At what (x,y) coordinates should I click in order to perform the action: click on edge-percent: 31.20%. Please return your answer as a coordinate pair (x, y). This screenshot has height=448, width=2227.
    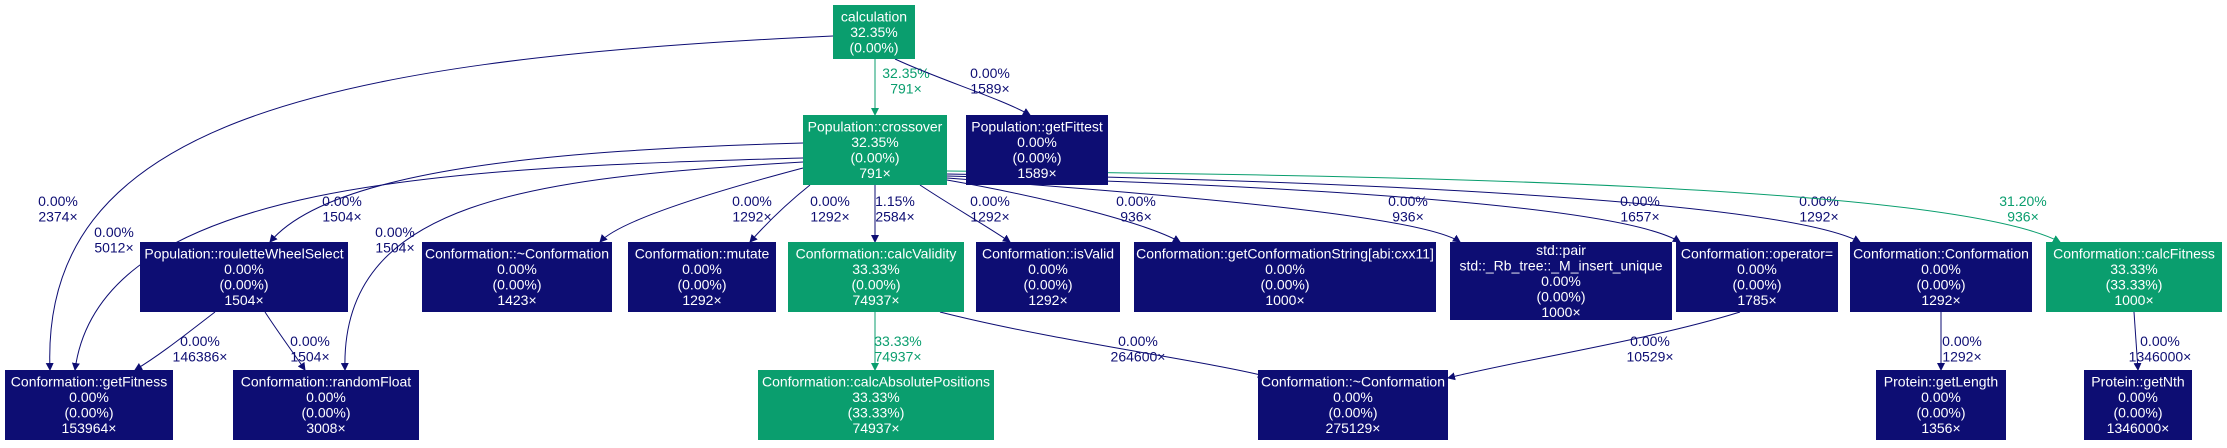
    Looking at the image, I should click on (2022, 201).